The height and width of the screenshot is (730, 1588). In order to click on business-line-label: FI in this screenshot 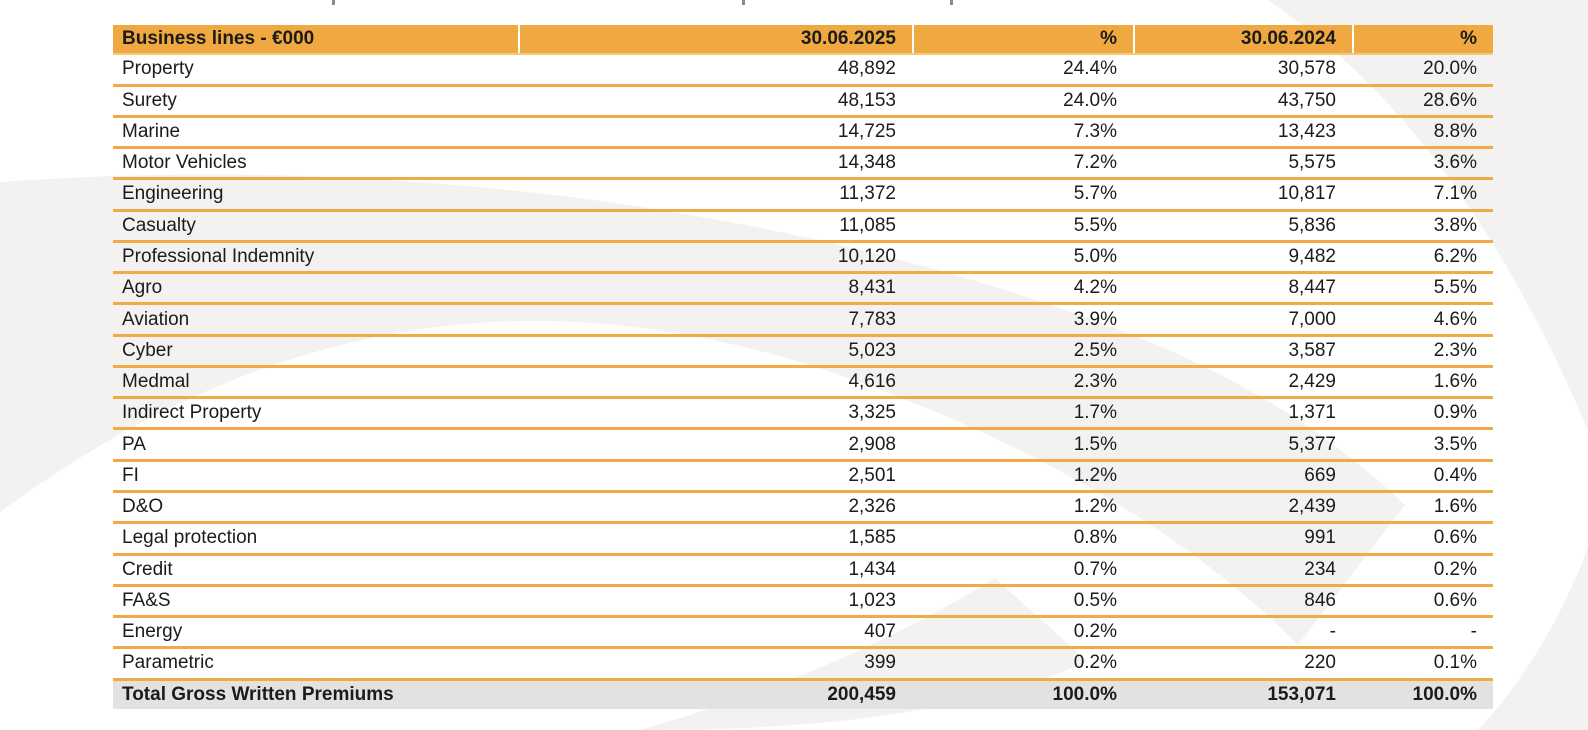, I will do `click(130, 475)`.